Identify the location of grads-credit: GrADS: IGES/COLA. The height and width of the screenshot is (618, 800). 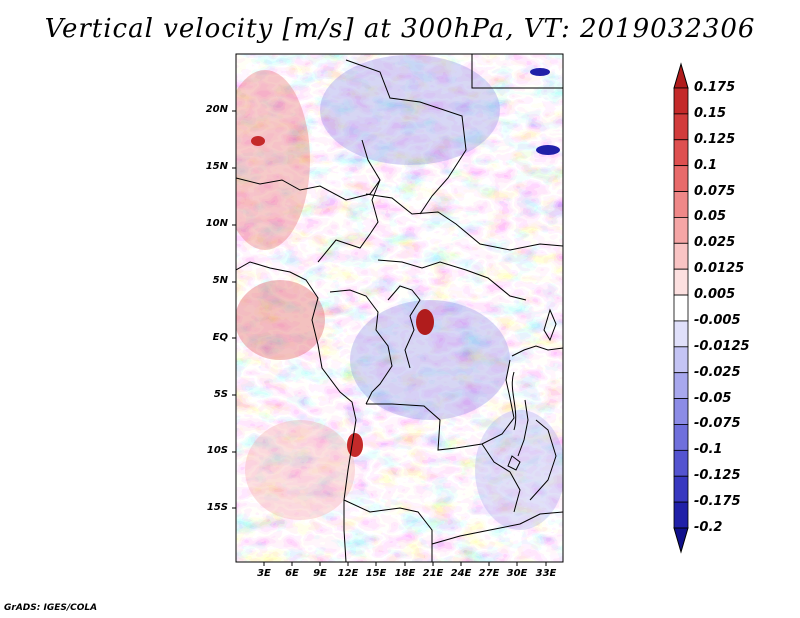
(51, 608).